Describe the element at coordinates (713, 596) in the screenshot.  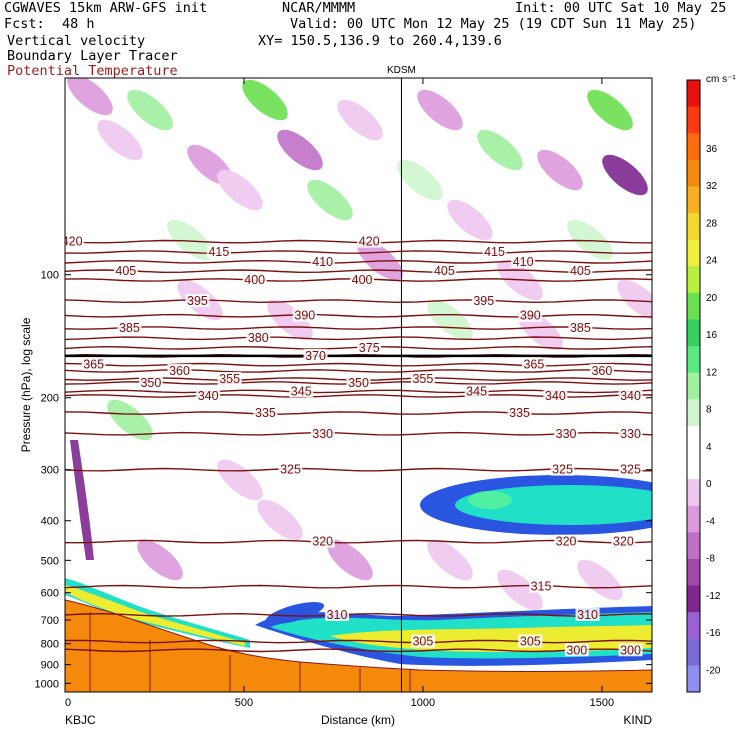
I see `colorbar-label: -12` at that location.